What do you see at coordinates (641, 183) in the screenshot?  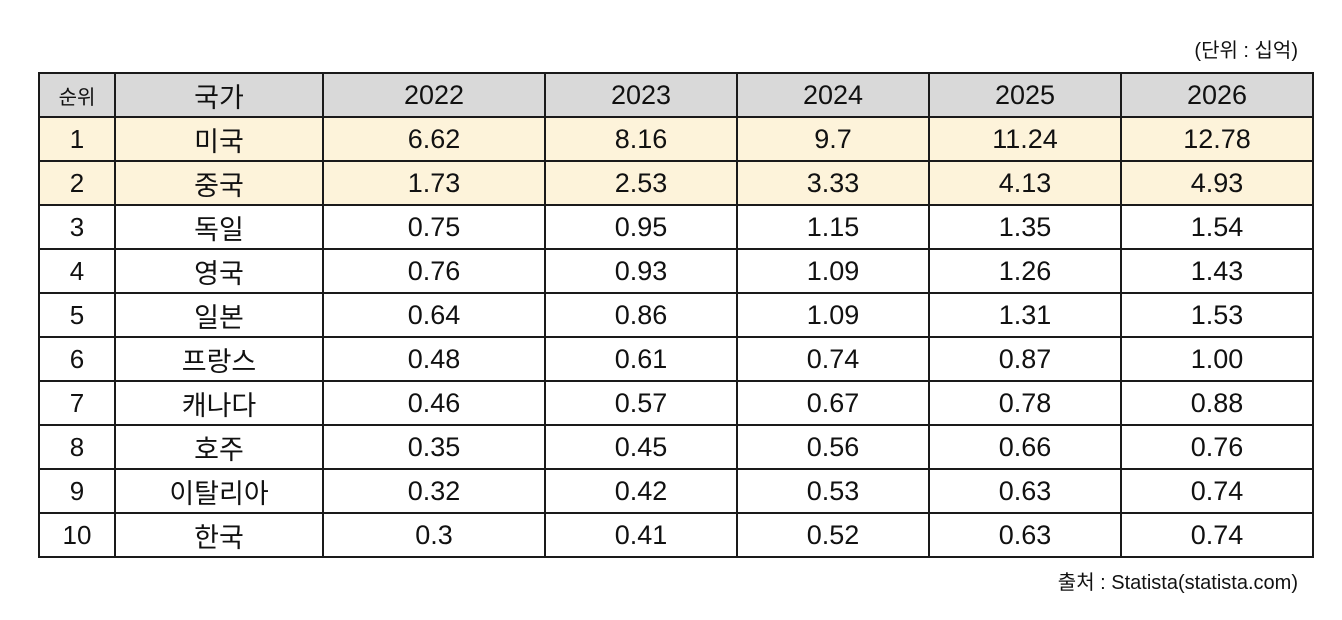 I see `value-cell: 2.53` at bounding box center [641, 183].